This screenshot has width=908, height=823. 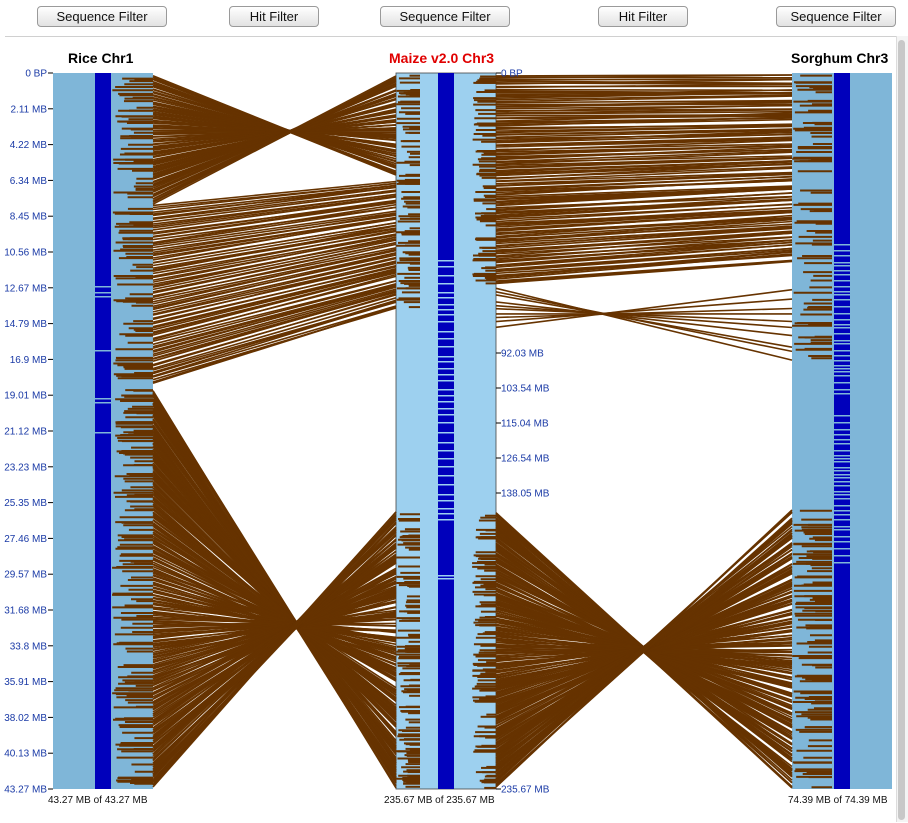 I want to click on rice-tick-label: 27.46 MB, so click(x=25, y=539).